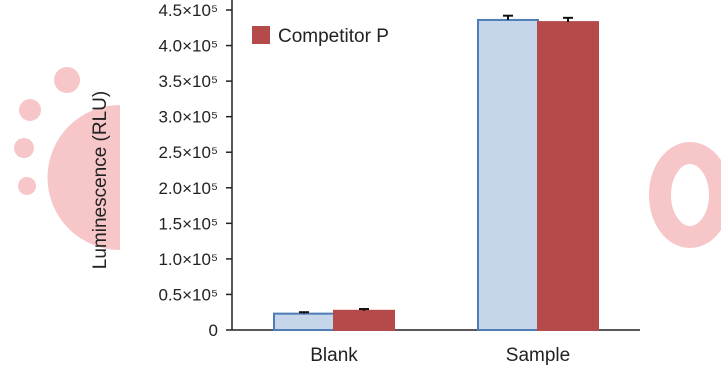 This screenshot has height=370, width=721. I want to click on x-category-label: Sample, so click(538, 355).